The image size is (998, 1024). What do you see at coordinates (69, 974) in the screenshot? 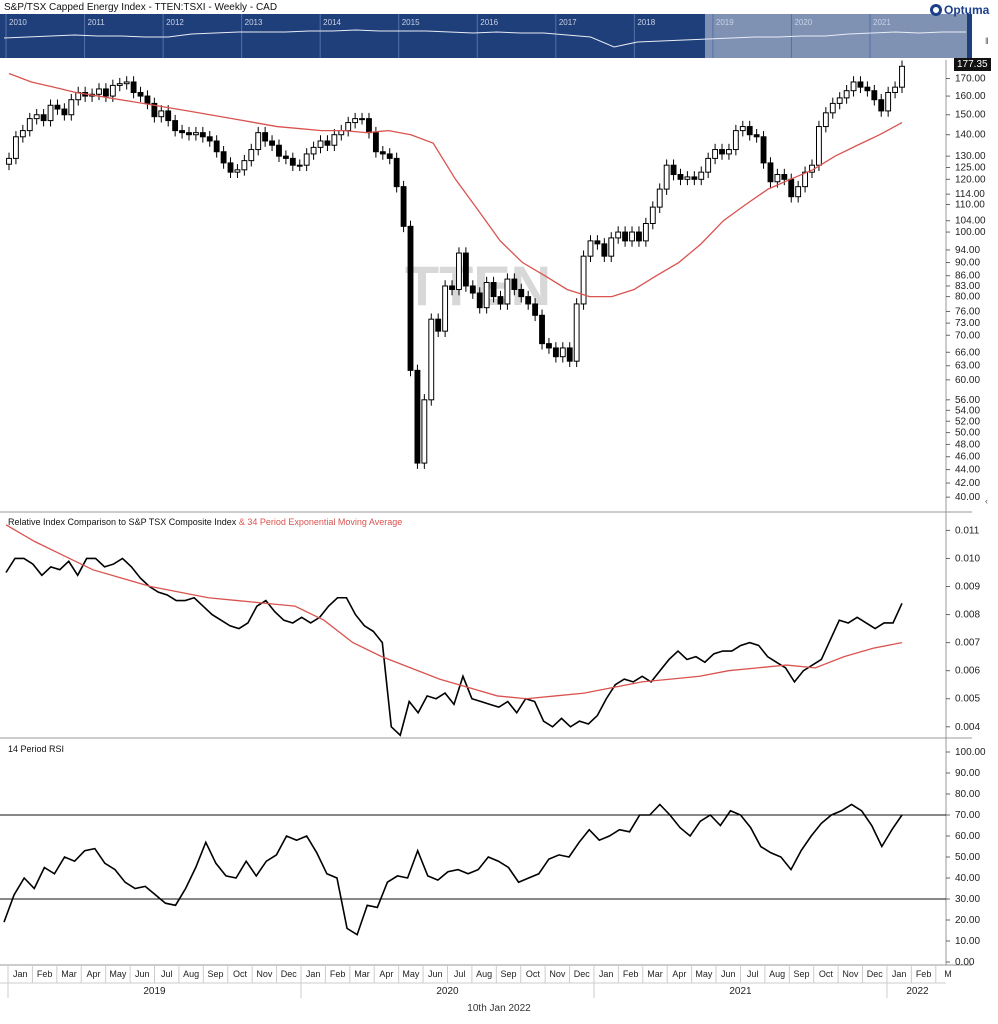
I see `month-label: Mar` at bounding box center [69, 974].